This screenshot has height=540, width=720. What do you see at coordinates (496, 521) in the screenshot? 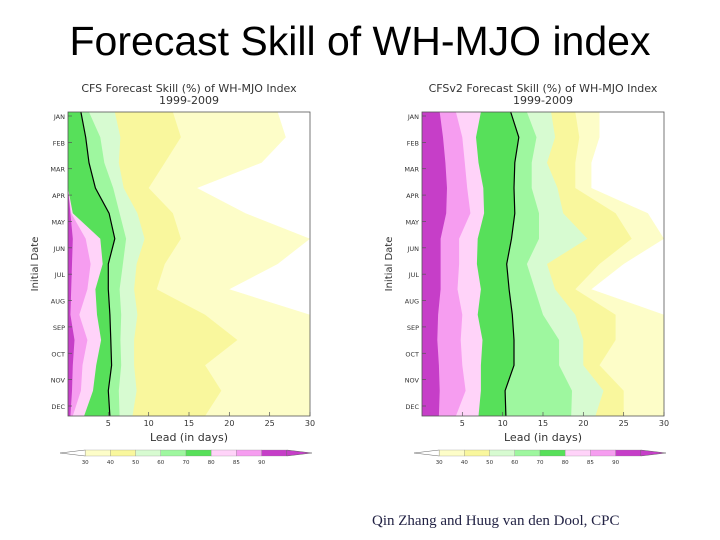
I see `credit-text: Qin Zhang and Huug van den Dool, CPC` at bounding box center [496, 521].